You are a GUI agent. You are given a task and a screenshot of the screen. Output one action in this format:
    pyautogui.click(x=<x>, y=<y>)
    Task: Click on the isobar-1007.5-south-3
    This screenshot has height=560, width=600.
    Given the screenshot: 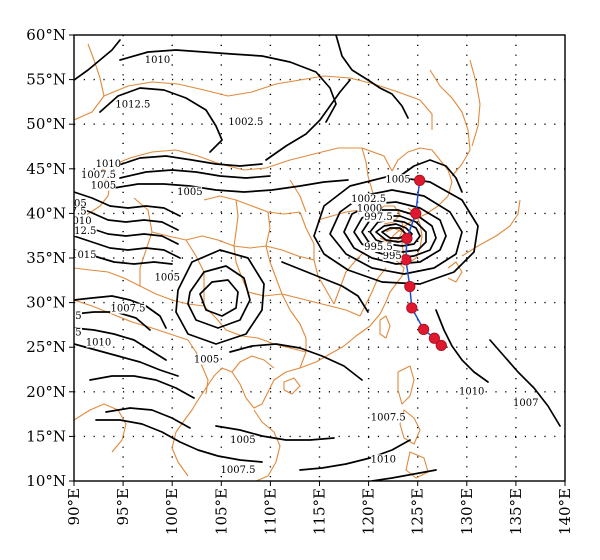 What is the action you would take?
    pyautogui.click(x=179, y=441)
    